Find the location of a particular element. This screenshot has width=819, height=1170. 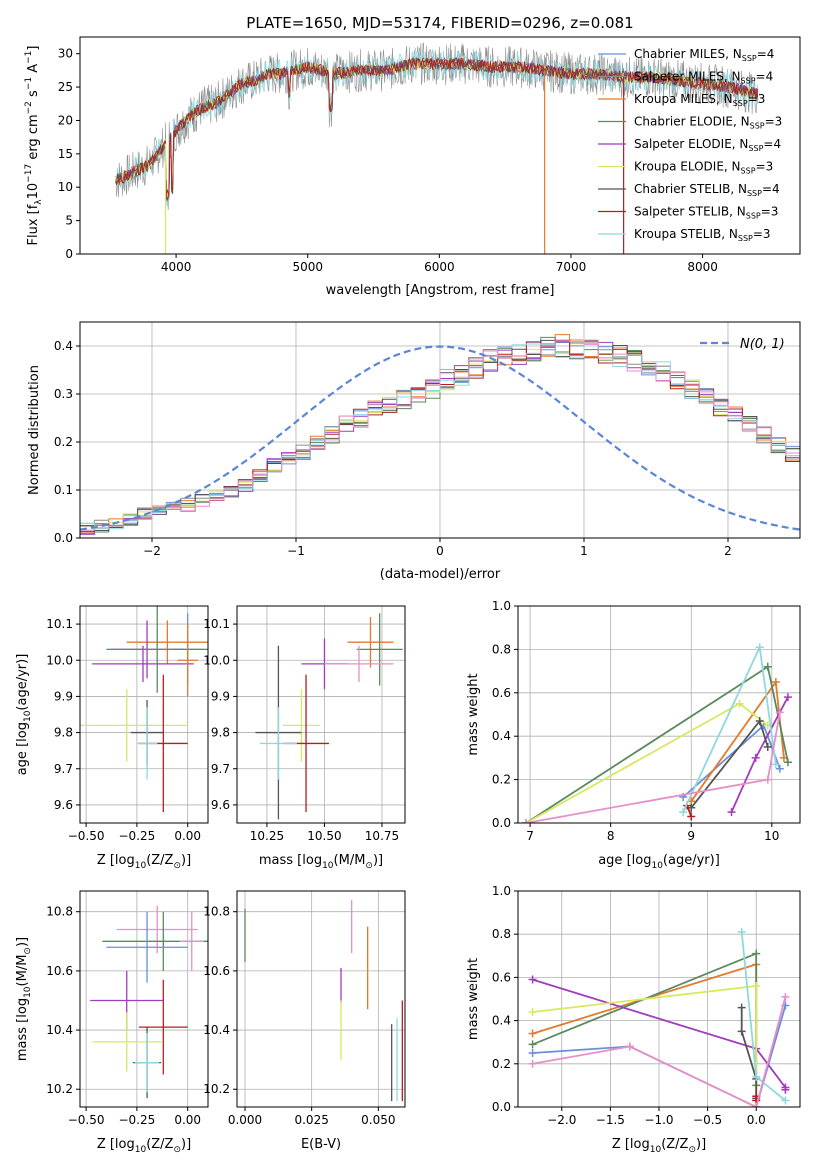

legend-entry: Kroupa MILES, NSSP=3 is located at coordinates (699, 100).